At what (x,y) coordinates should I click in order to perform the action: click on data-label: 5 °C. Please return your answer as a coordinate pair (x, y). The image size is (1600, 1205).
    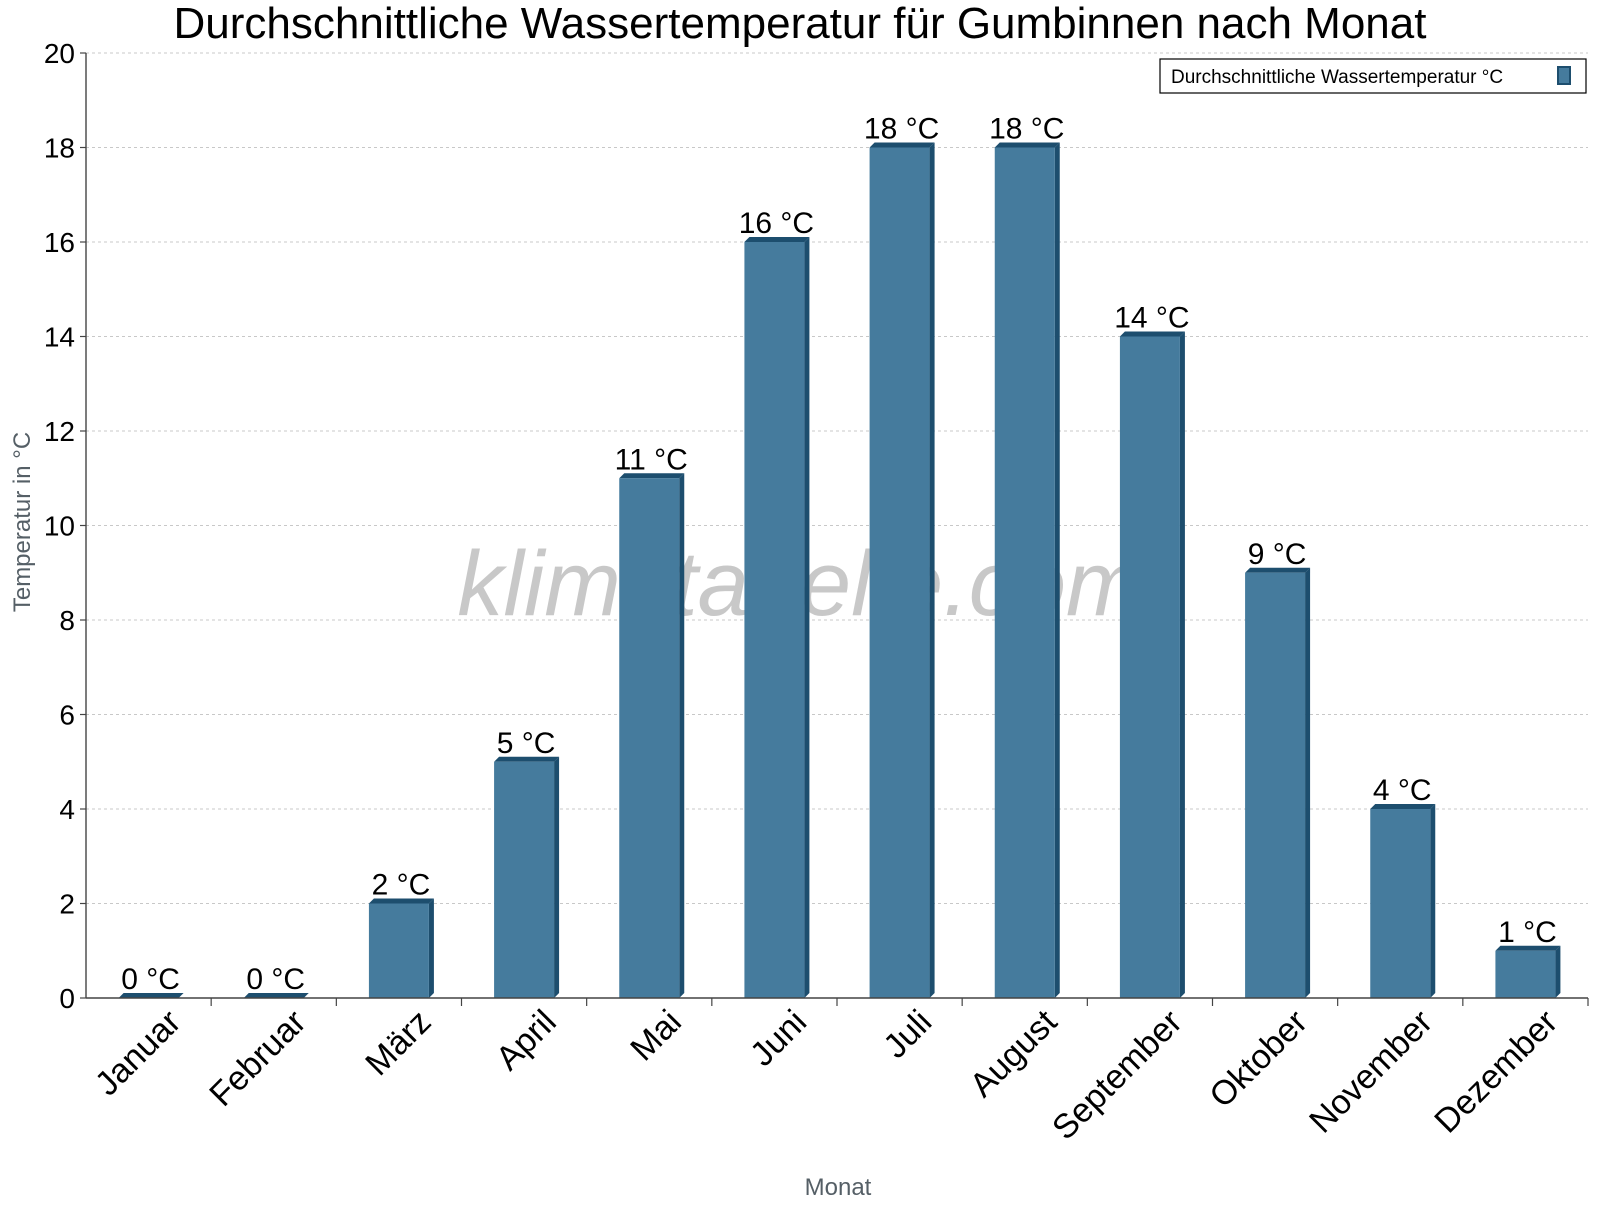
    Looking at the image, I should click on (526, 743).